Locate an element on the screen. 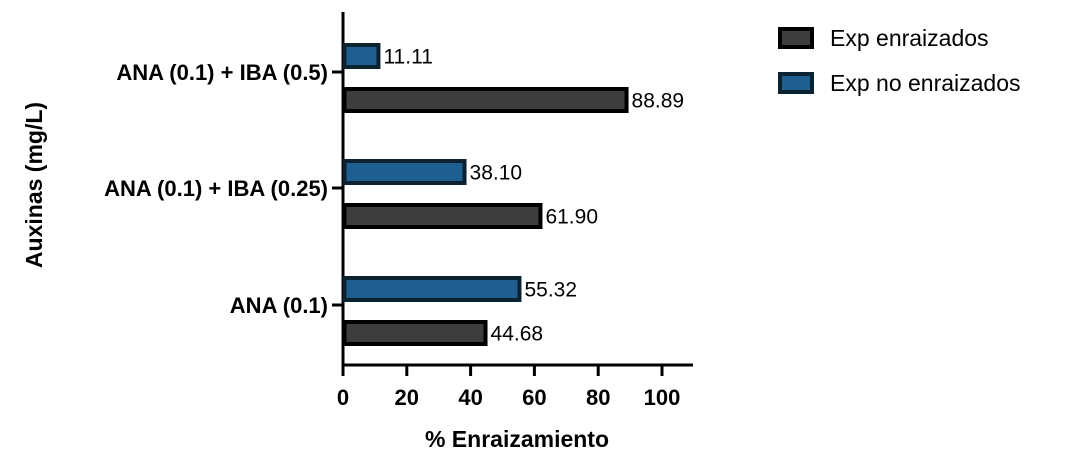 Image resolution: width=1070 pixels, height=456 pixels. x-tick-label: 80 is located at coordinates (598, 397).